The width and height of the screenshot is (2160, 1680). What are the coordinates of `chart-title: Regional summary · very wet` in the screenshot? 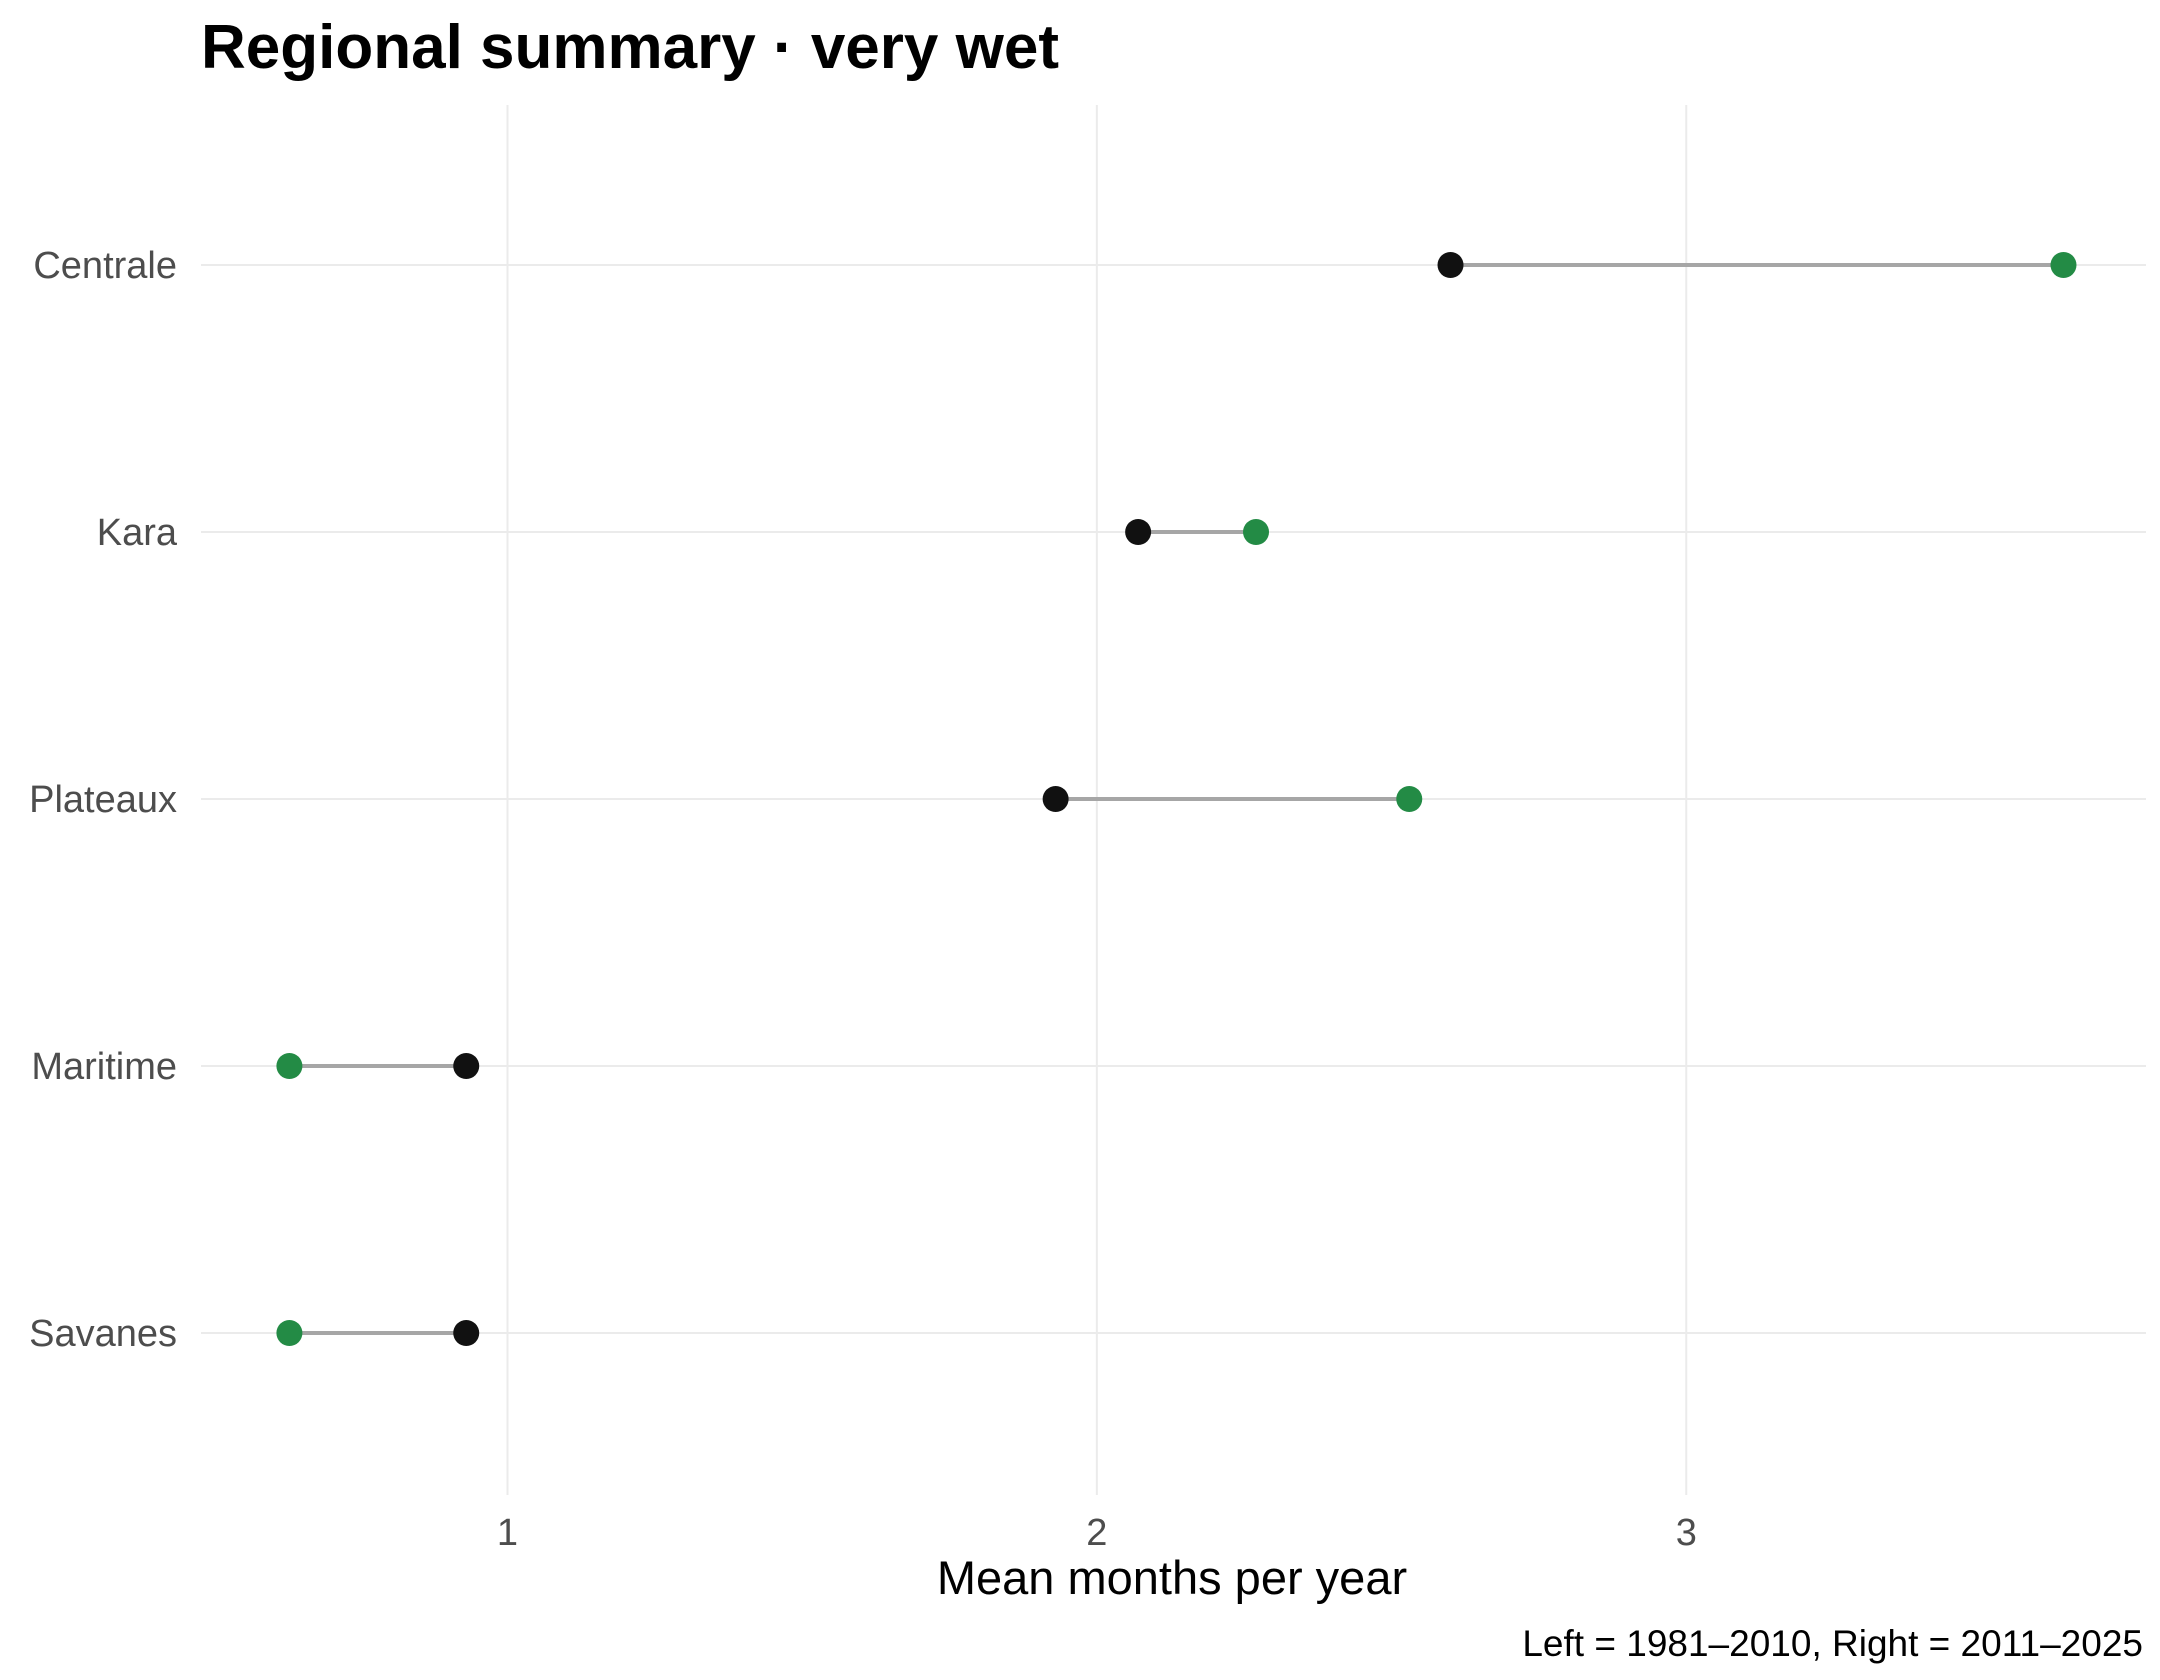 It's located at (630, 47).